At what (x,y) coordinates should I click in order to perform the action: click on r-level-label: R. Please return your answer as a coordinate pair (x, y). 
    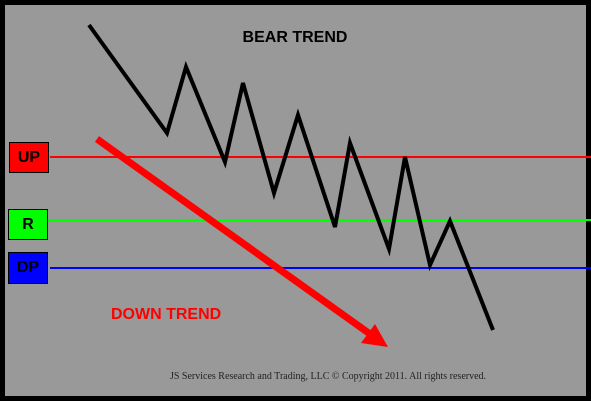
    Looking at the image, I should click on (28, 224).